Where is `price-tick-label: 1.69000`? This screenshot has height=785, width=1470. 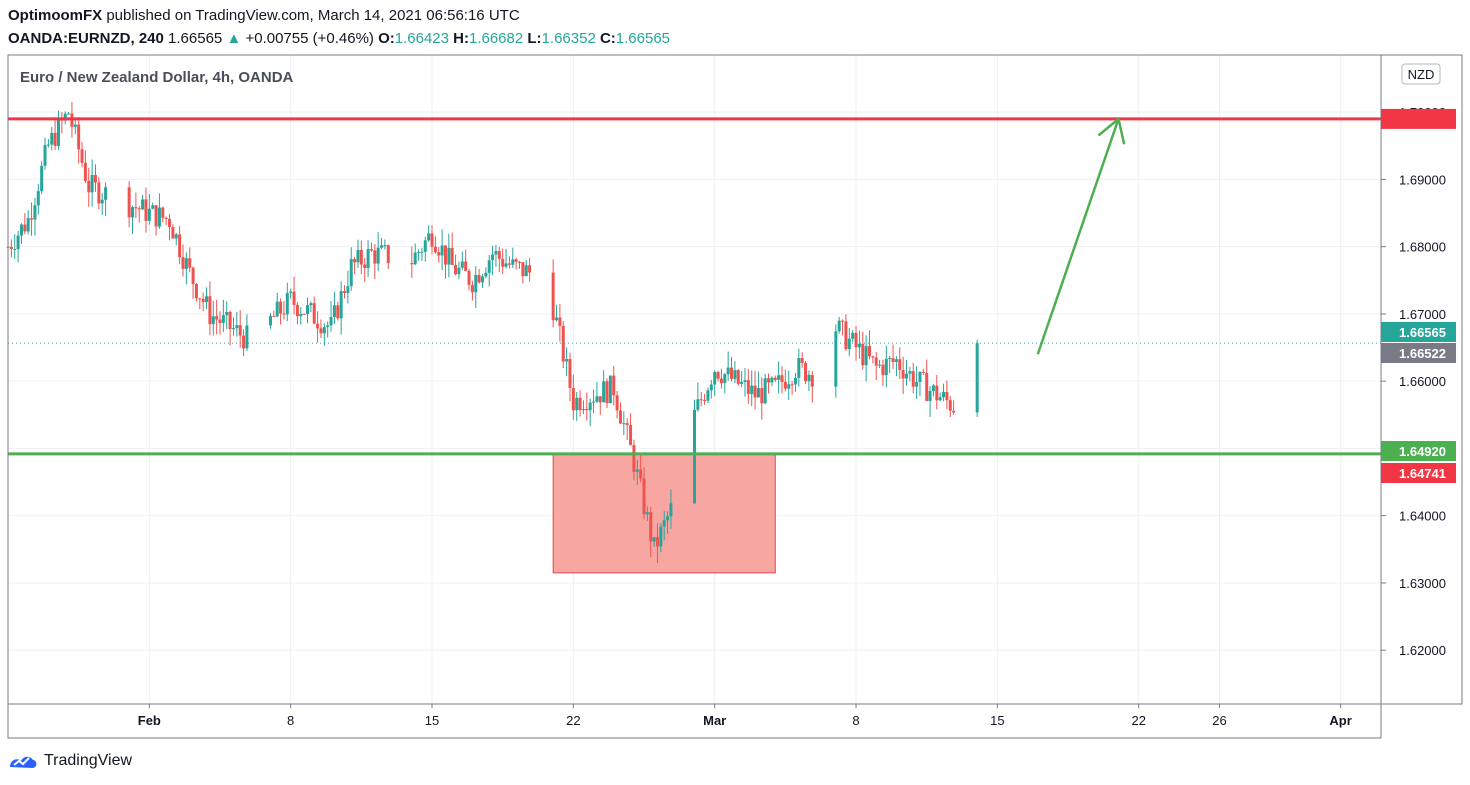 price-tick-label: 1.69000 is located at coordinates (1422, 179).